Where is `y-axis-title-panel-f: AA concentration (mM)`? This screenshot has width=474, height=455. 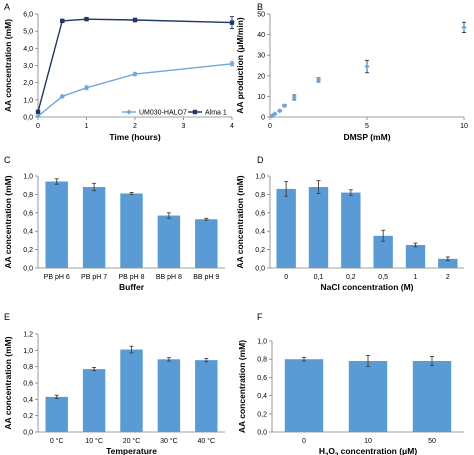 y-axis-title-panel-f: AA concentration (mM) is located at coordinates (242, 386).